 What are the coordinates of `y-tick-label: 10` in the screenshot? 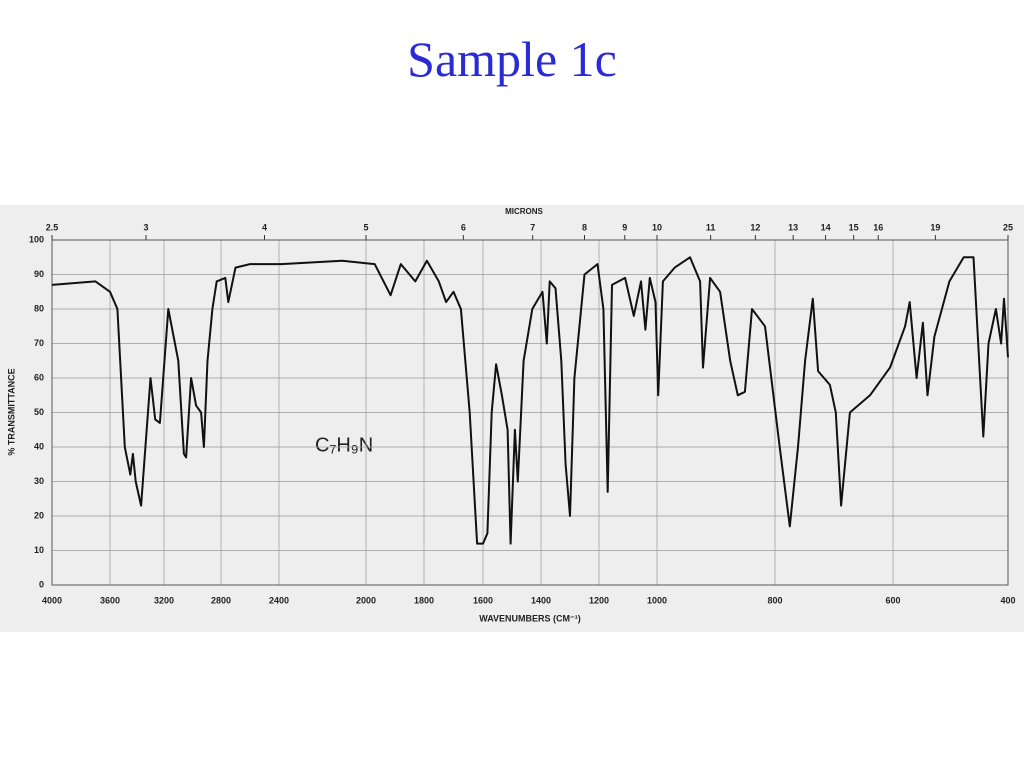 It's located at (39, 550).